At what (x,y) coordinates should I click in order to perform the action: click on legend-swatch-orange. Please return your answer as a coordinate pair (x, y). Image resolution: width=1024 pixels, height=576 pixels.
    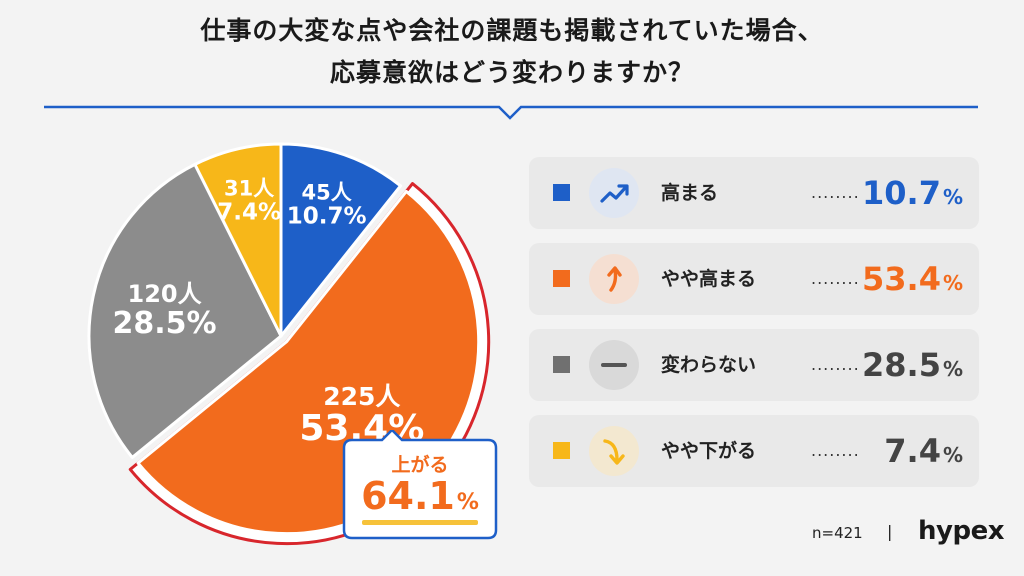
    Looking at the image, I should click on (561, 278).